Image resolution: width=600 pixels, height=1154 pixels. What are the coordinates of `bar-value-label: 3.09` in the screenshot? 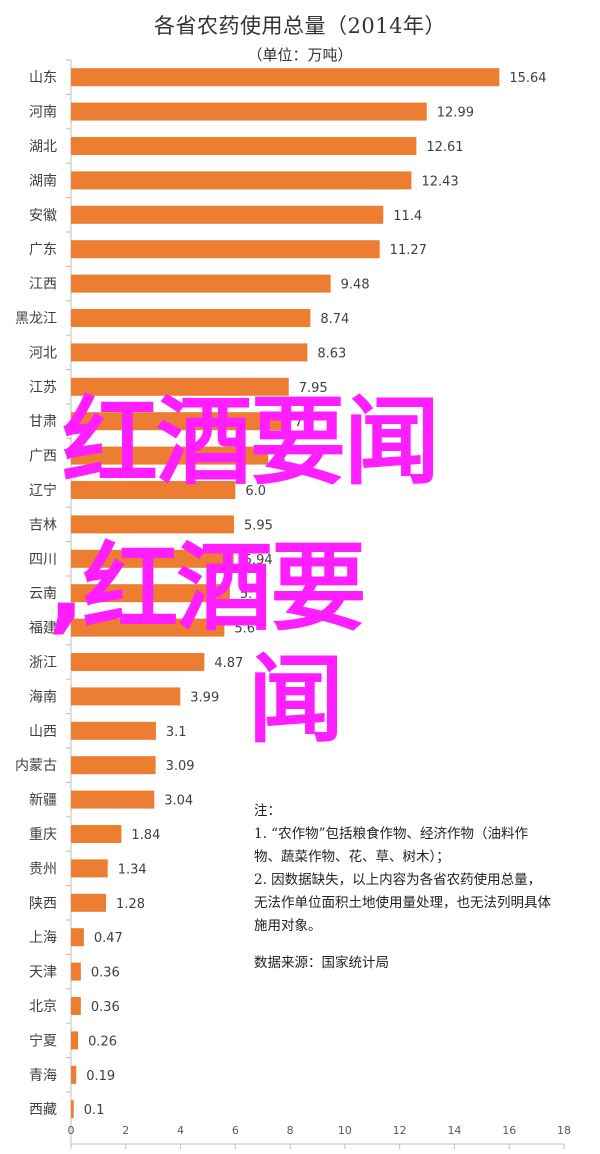 It's located at (180, 766).